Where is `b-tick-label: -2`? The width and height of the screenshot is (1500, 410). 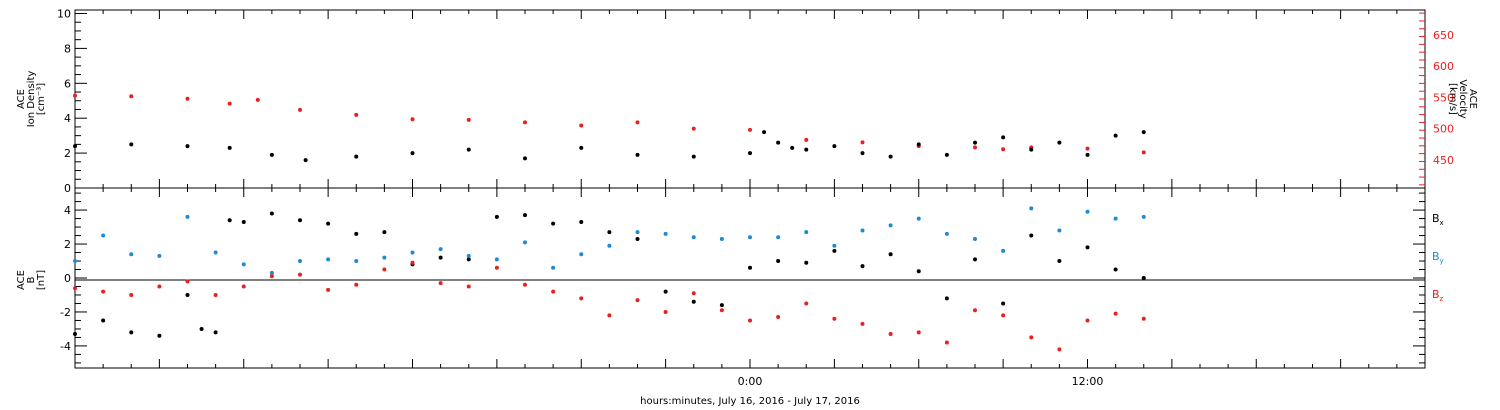 b-tick-label: -2 is located at coordinates (65, 312).